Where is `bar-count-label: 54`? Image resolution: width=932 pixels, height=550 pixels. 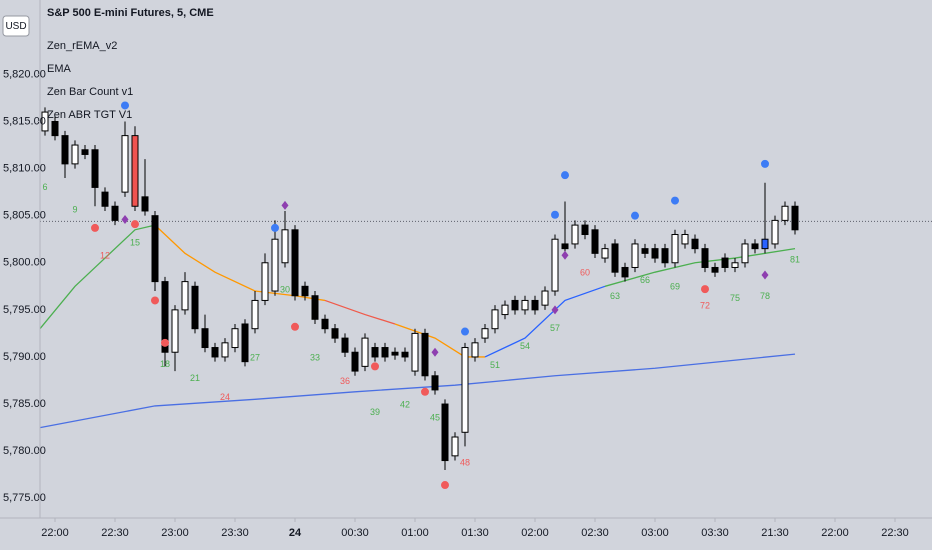 bar-count-label: 54 is located at coordinates (525, 346).